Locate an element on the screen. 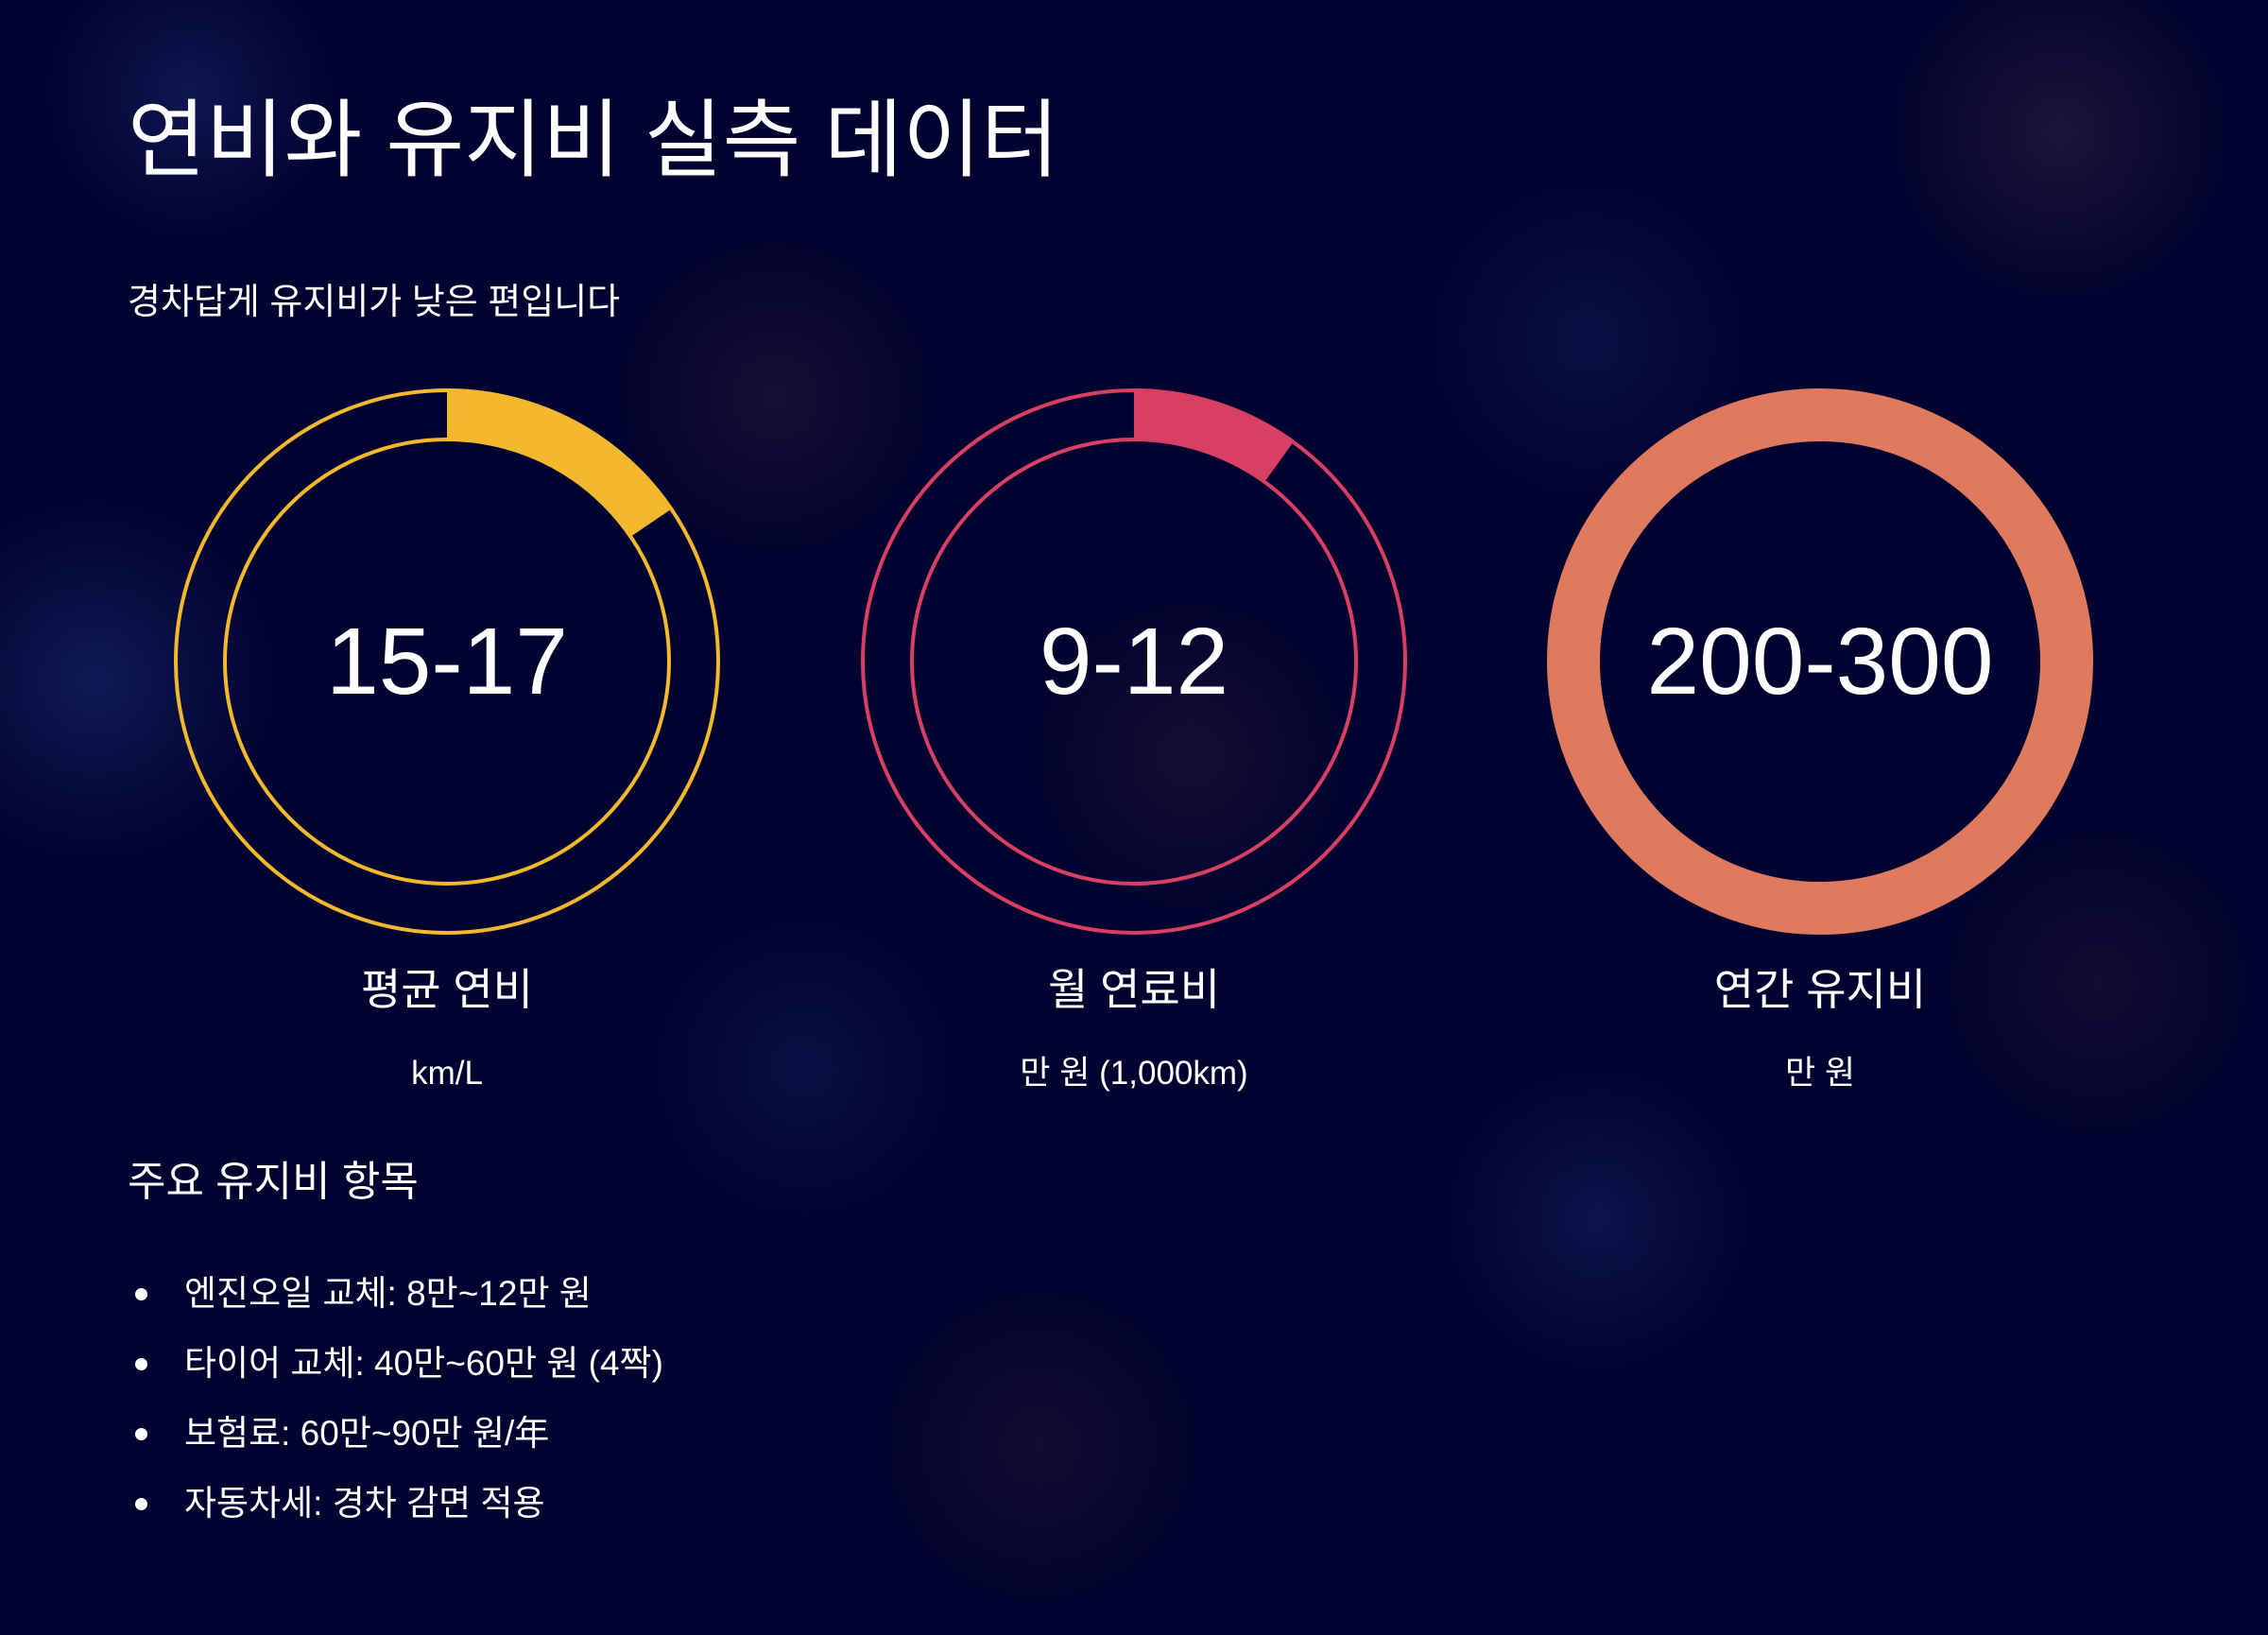 This screenshot has width=2268, height=1635. gauge-label: 연간 유지비 is located at coordinates (1820, 990).